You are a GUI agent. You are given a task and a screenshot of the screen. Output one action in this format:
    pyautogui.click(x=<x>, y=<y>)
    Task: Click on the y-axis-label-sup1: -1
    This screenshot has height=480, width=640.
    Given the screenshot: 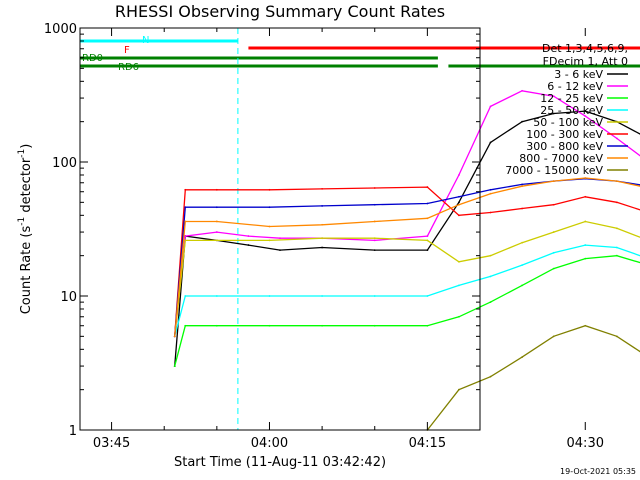 What is the action you would take?
    pyautogui.click(x=22, y=221)
    